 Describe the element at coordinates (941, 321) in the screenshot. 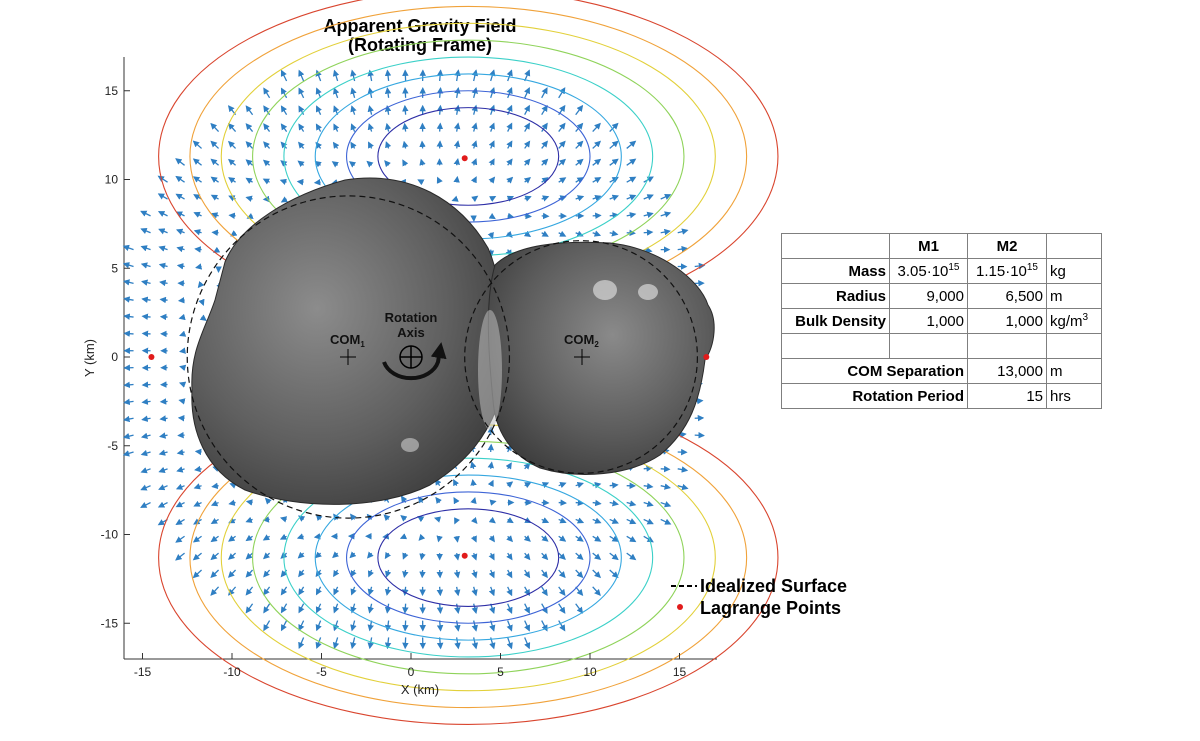

I see `table-row-bulk-density: Bulk Density 1,000 1,000 kg/m3` at that location.